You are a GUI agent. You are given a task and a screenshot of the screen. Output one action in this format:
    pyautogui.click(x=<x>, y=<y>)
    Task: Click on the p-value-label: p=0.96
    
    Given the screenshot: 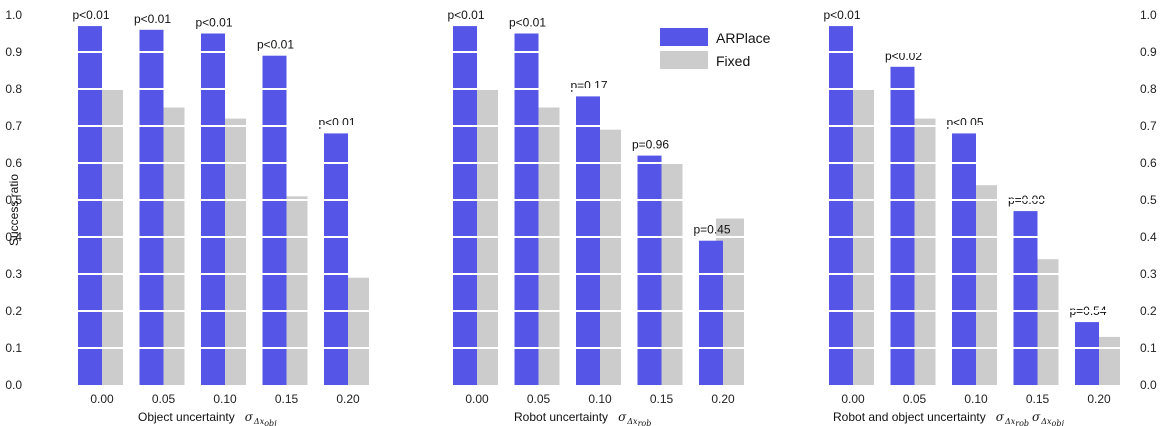 What is the action you would take?
    pyautogui.click(x=650, y=145)
    